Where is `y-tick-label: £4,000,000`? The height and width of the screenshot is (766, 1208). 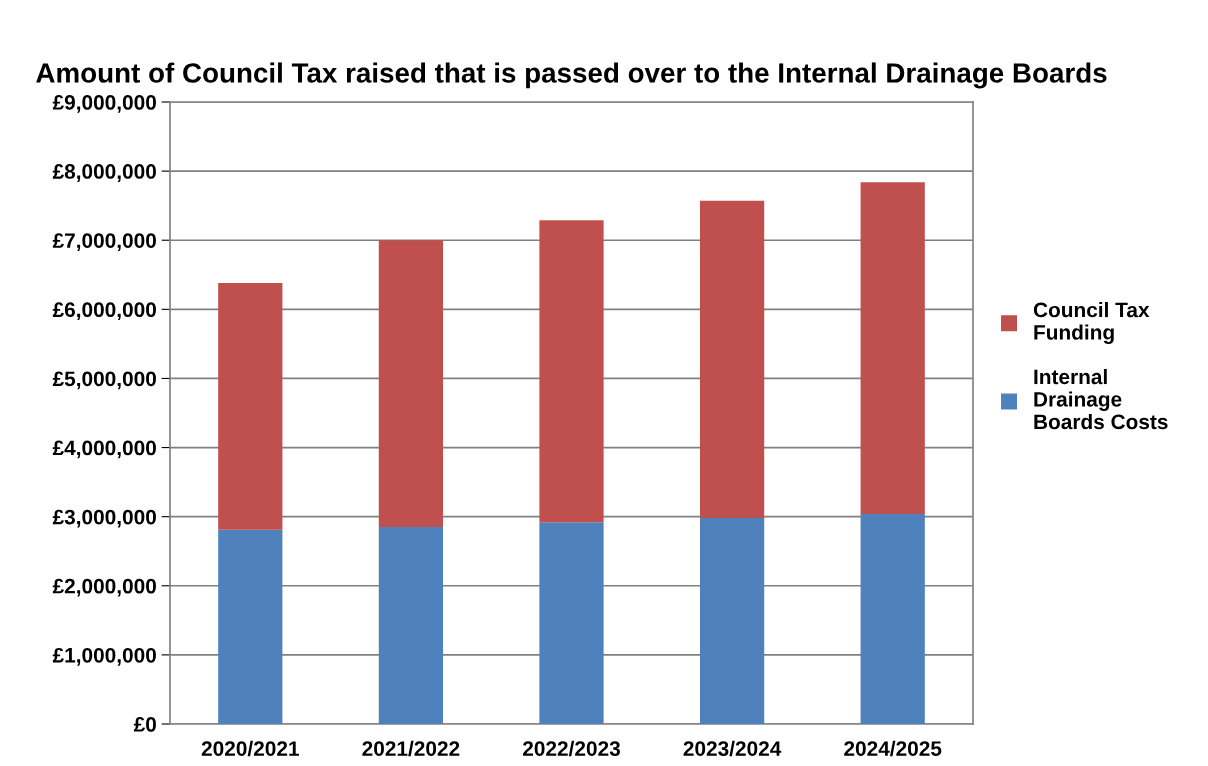
y-tick-label: £4,000,000 is located at coordinates (104, 449).